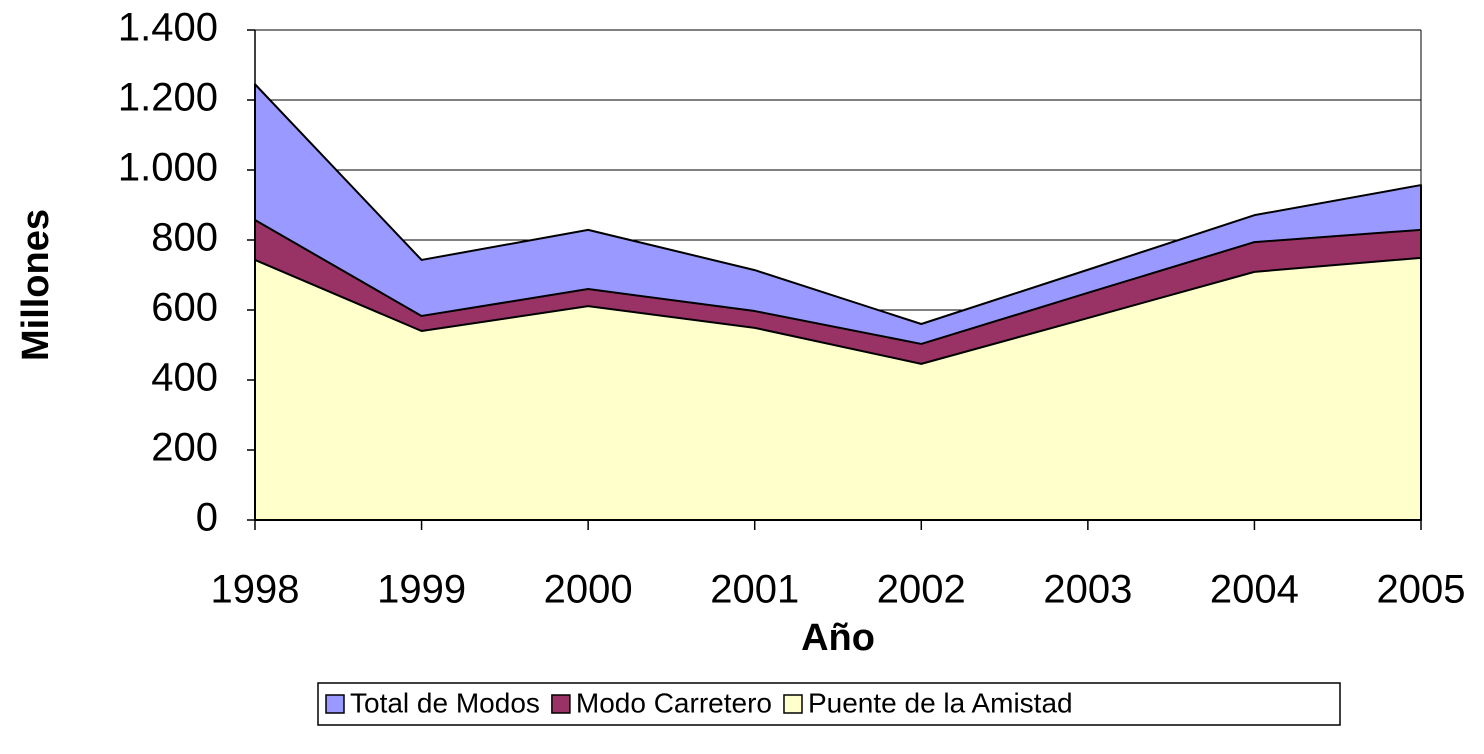  I want to click on x-tick-label: 2001, so click(754, 590).